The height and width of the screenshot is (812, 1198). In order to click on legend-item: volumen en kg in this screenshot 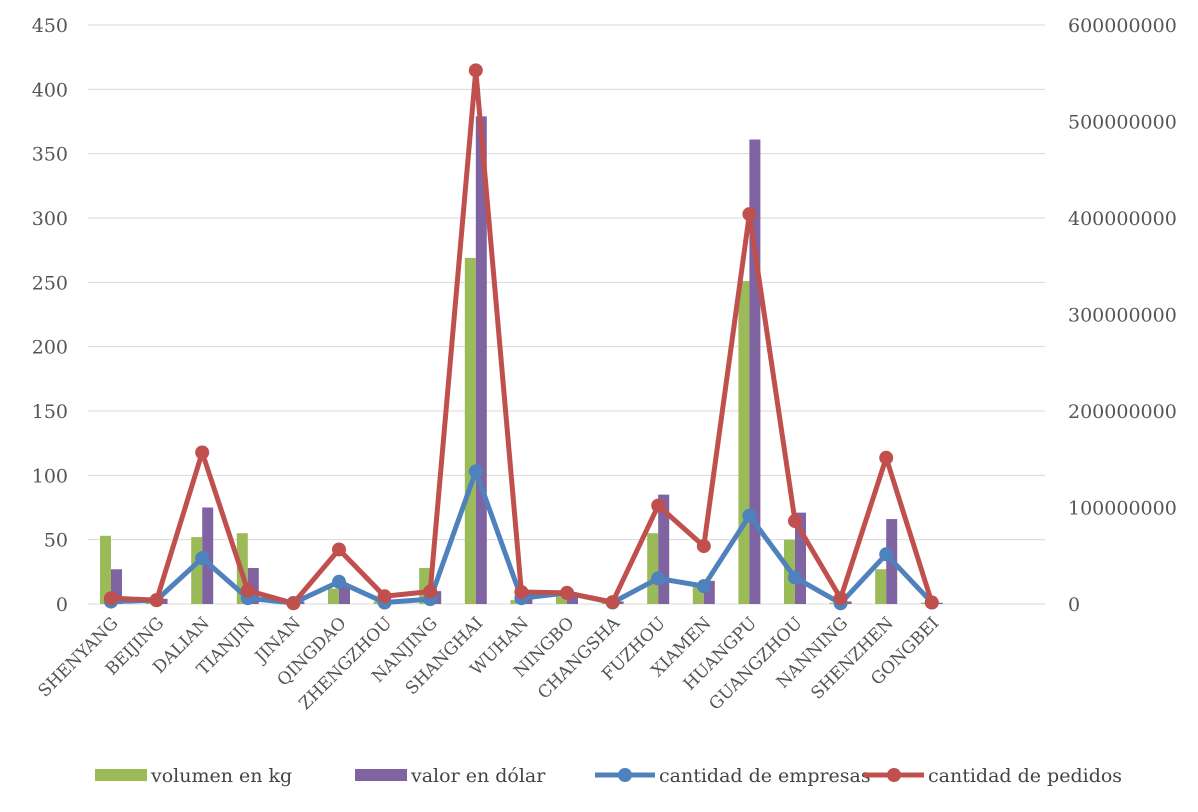, I will do `click(193, 776)`.